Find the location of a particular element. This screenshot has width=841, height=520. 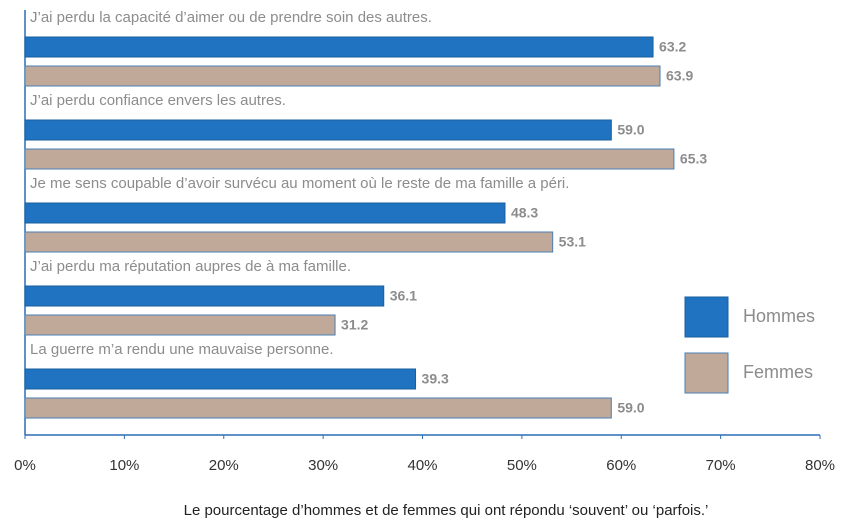

value-label: 36.1 is located at coordinates (403, 296).